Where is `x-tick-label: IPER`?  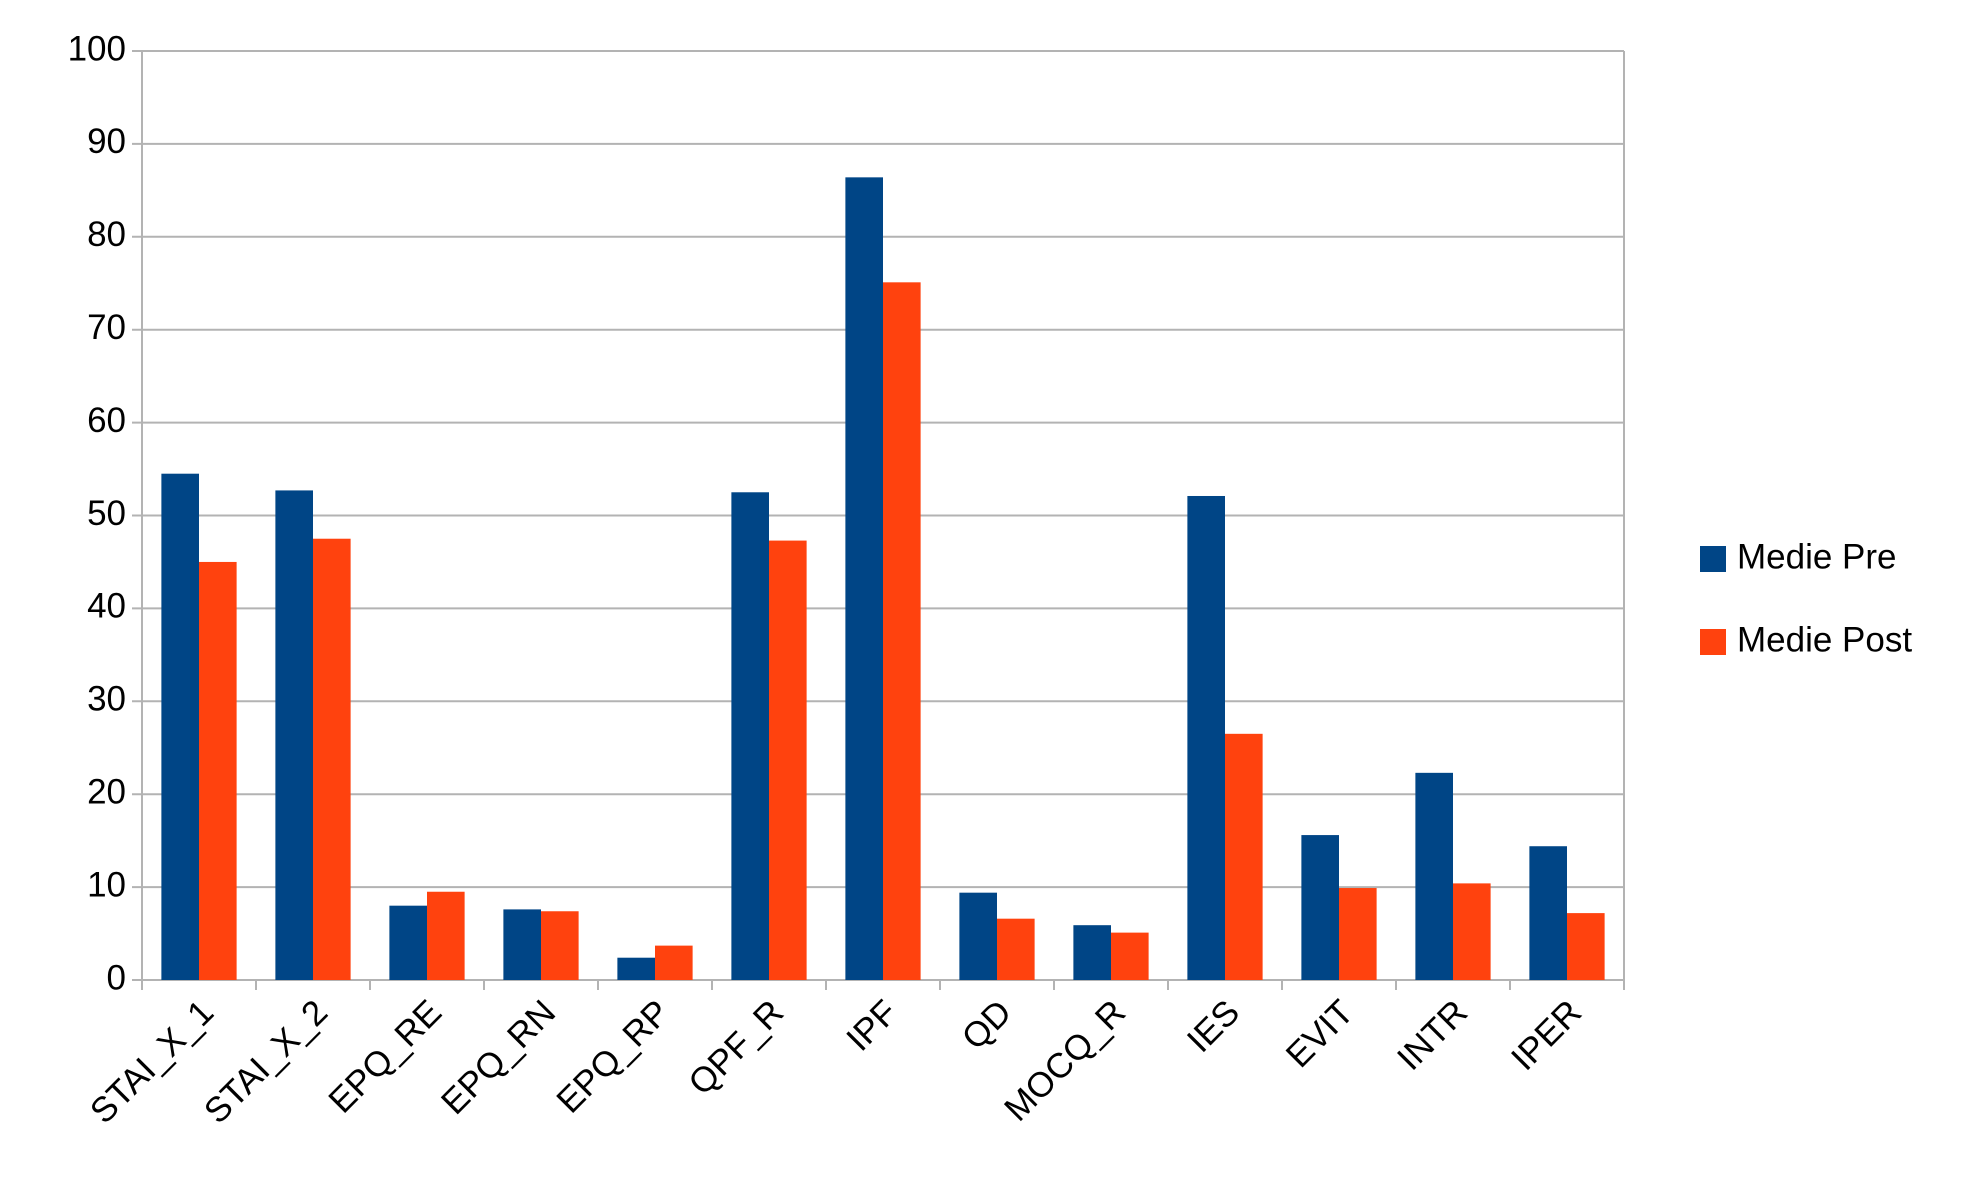 x-tick-label: IPER is located at coordinates (1546, 1035).